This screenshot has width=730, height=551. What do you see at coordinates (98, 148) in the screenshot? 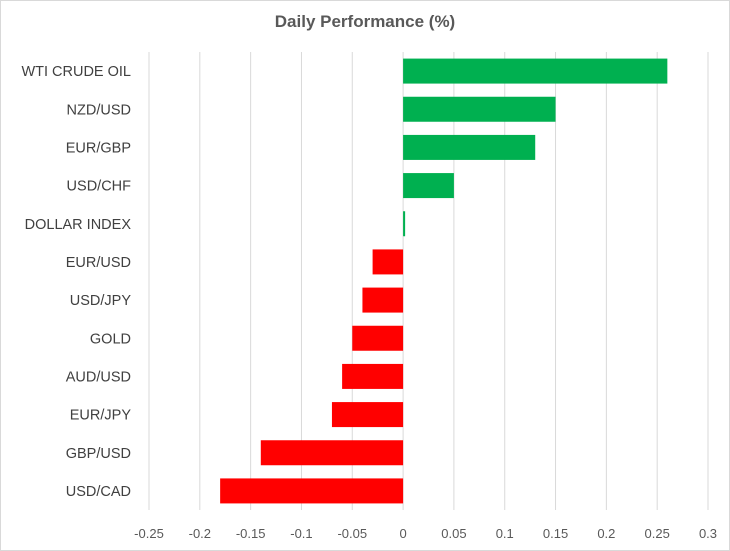
I see `category-label: EUR/GBP` at bounding box center [98, 148].